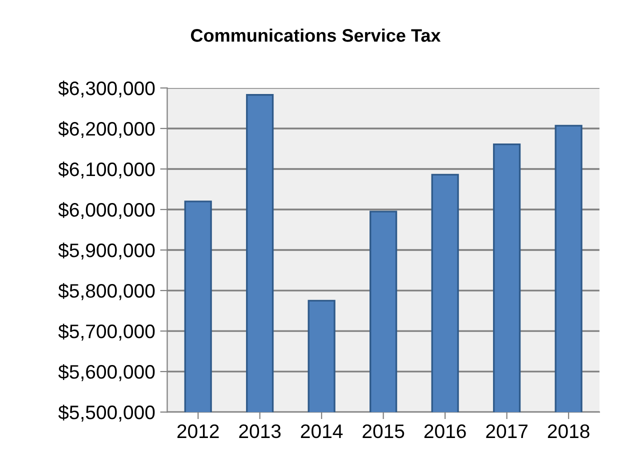  Describe the element at coordinates (106, 332) in the screenshot. I see `y-tick-label: $5,700,000` at that location.